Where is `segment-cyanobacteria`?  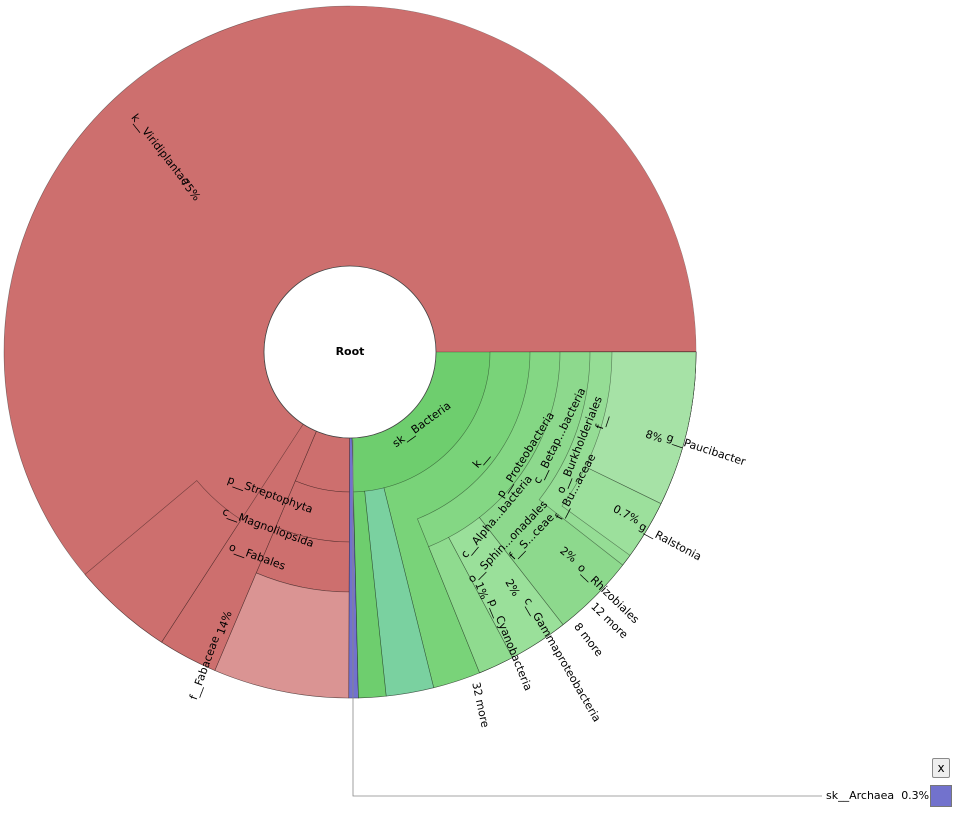
segment-cyanobacteria is located at coordinates (399, 592).